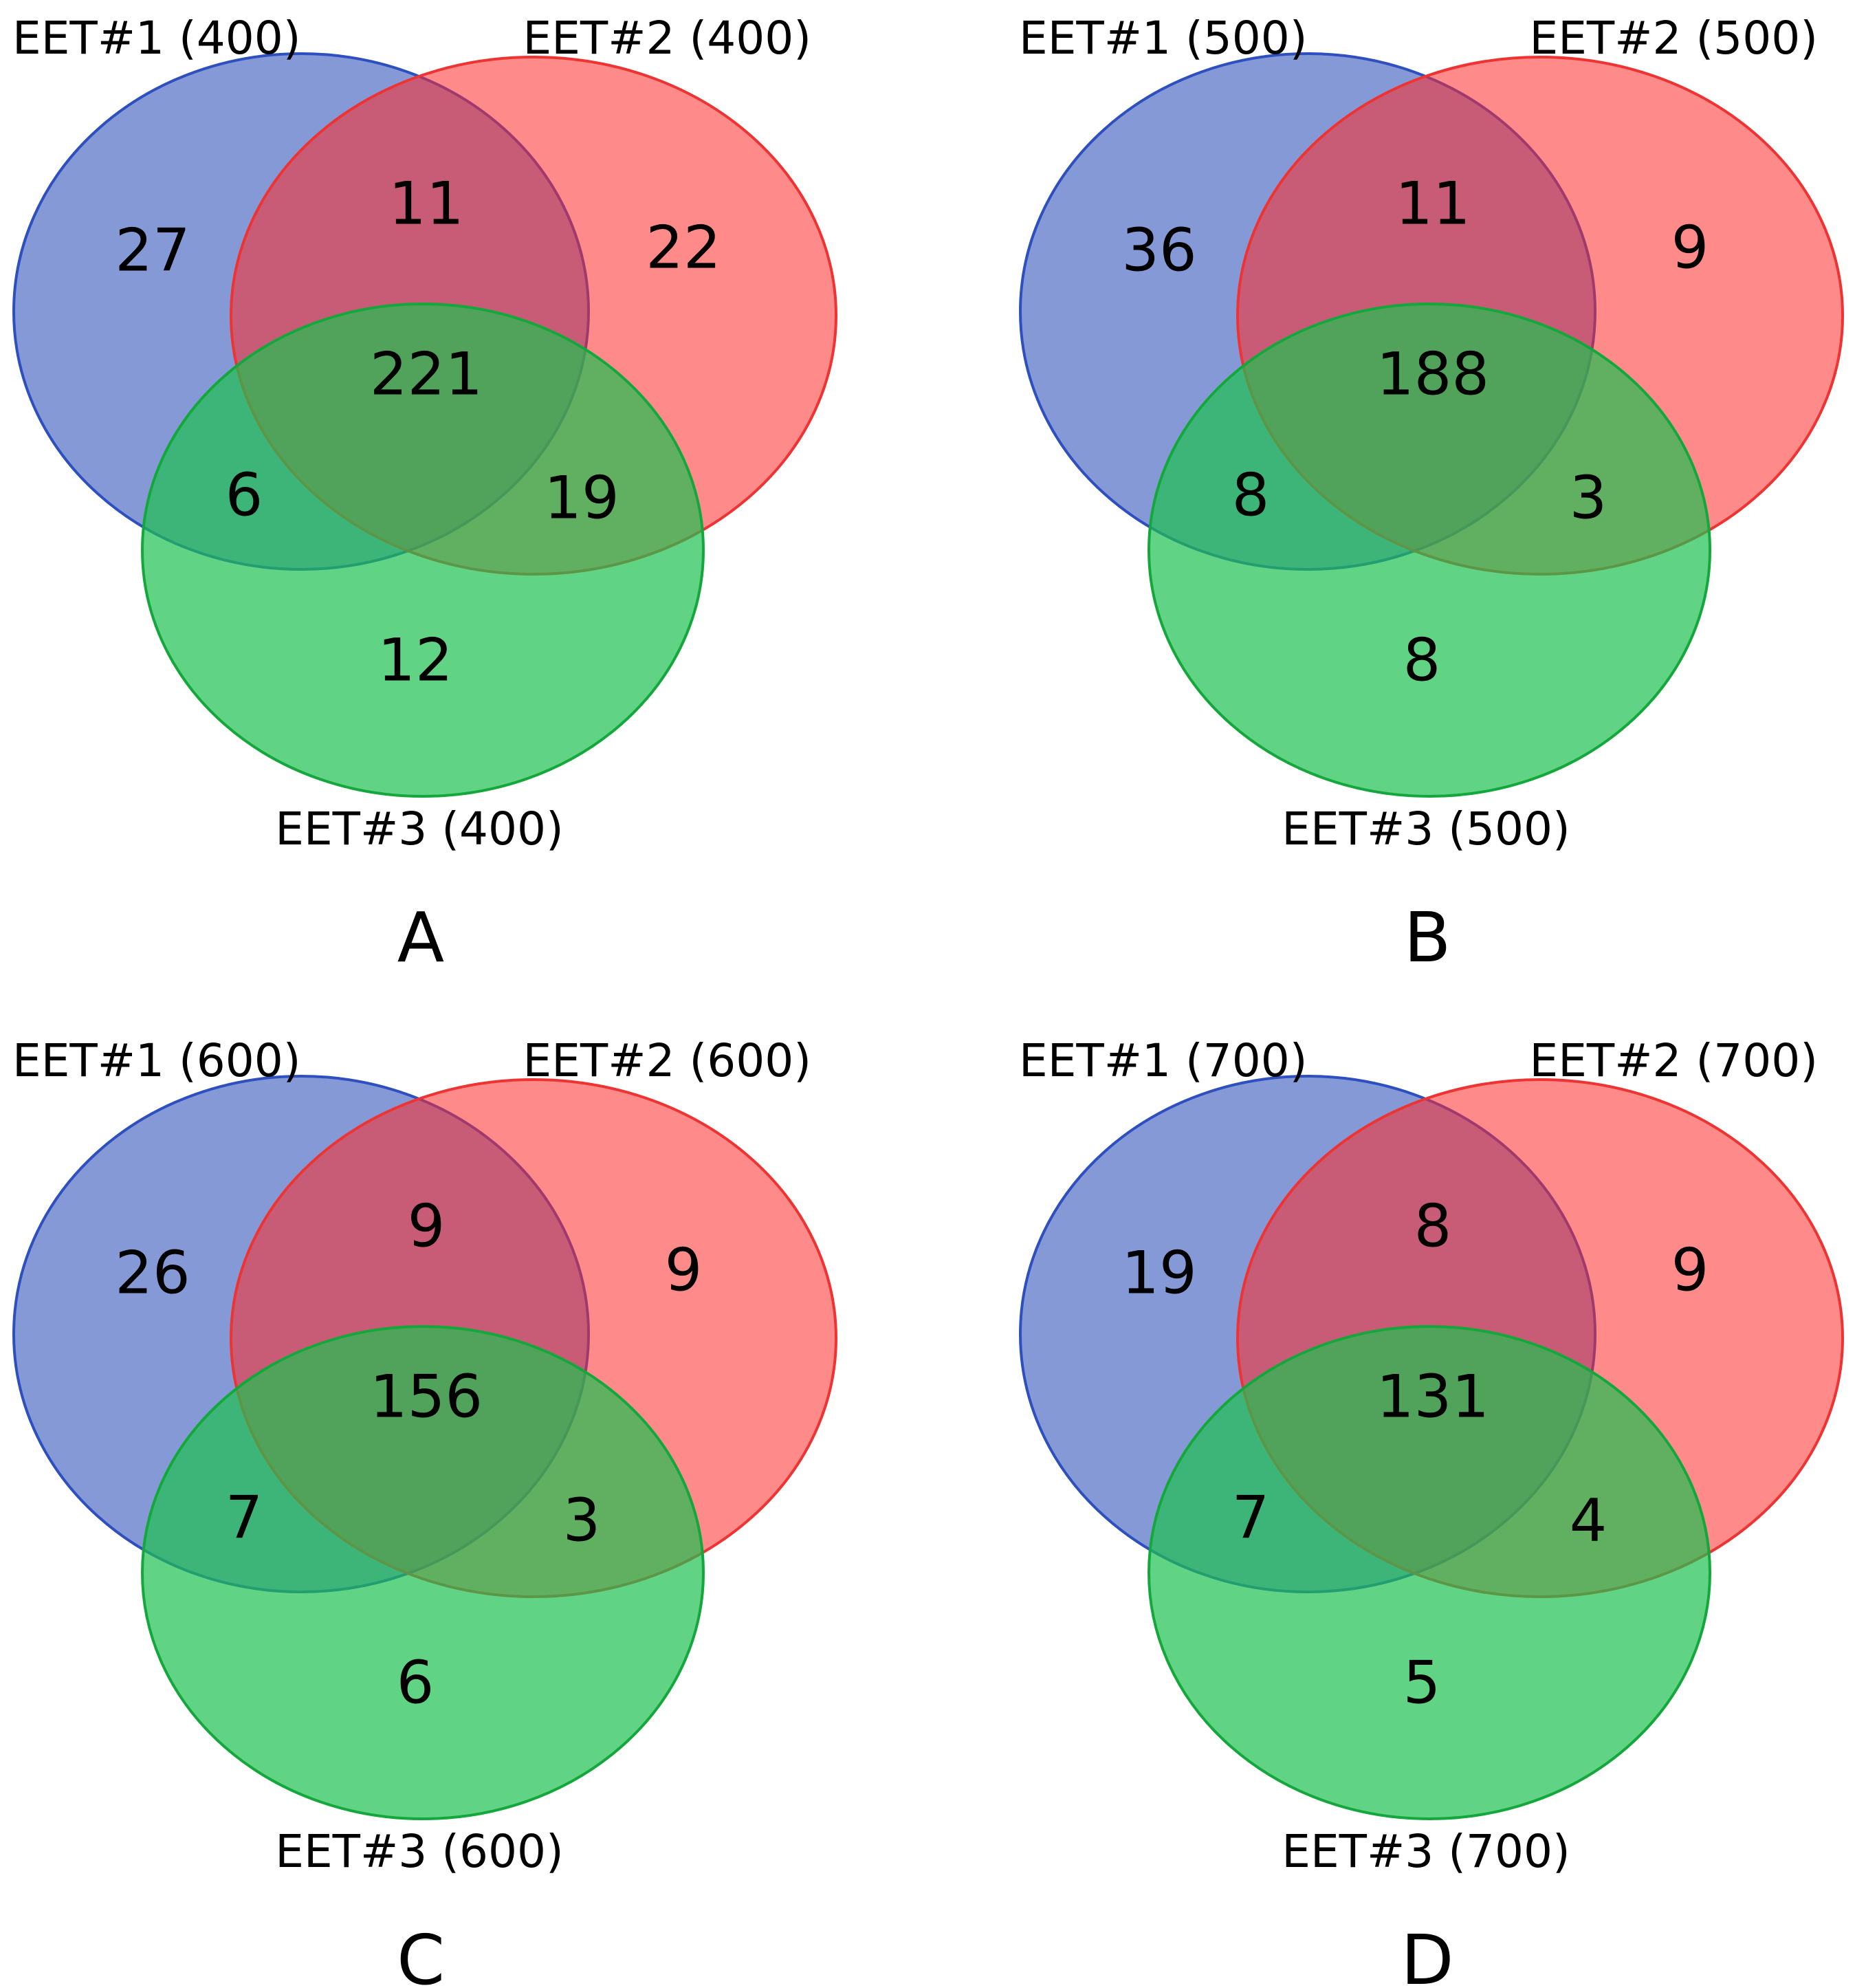 The image size is (1855, 1988). I want to click on set1-label: EET#1 (600), so click(156, 1060).